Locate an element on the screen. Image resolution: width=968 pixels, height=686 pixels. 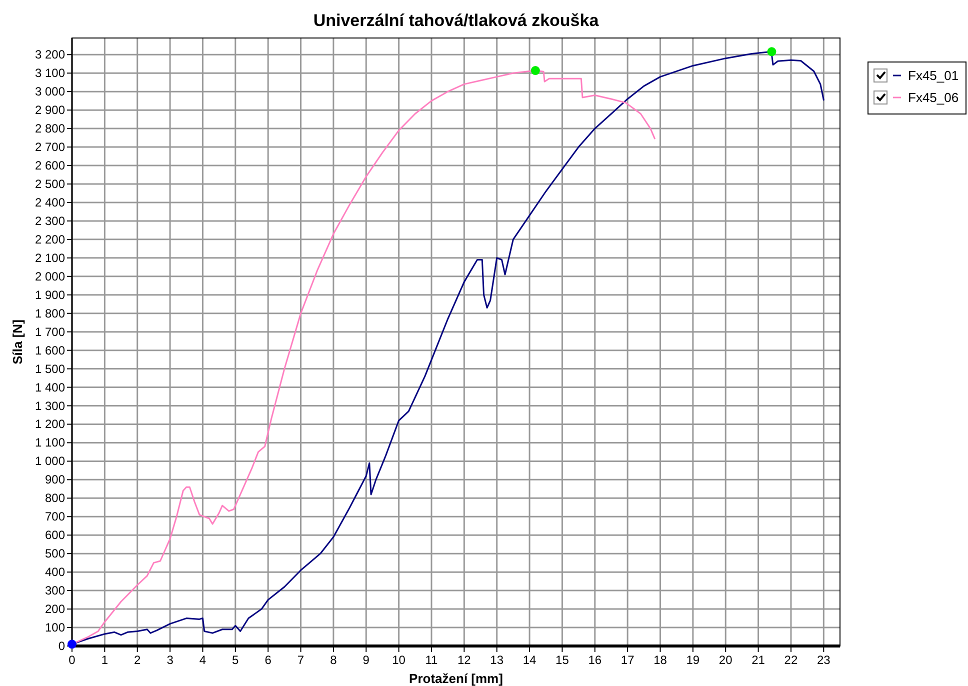
y-tick-label: 1 600 is located at coordinates (50, 350).